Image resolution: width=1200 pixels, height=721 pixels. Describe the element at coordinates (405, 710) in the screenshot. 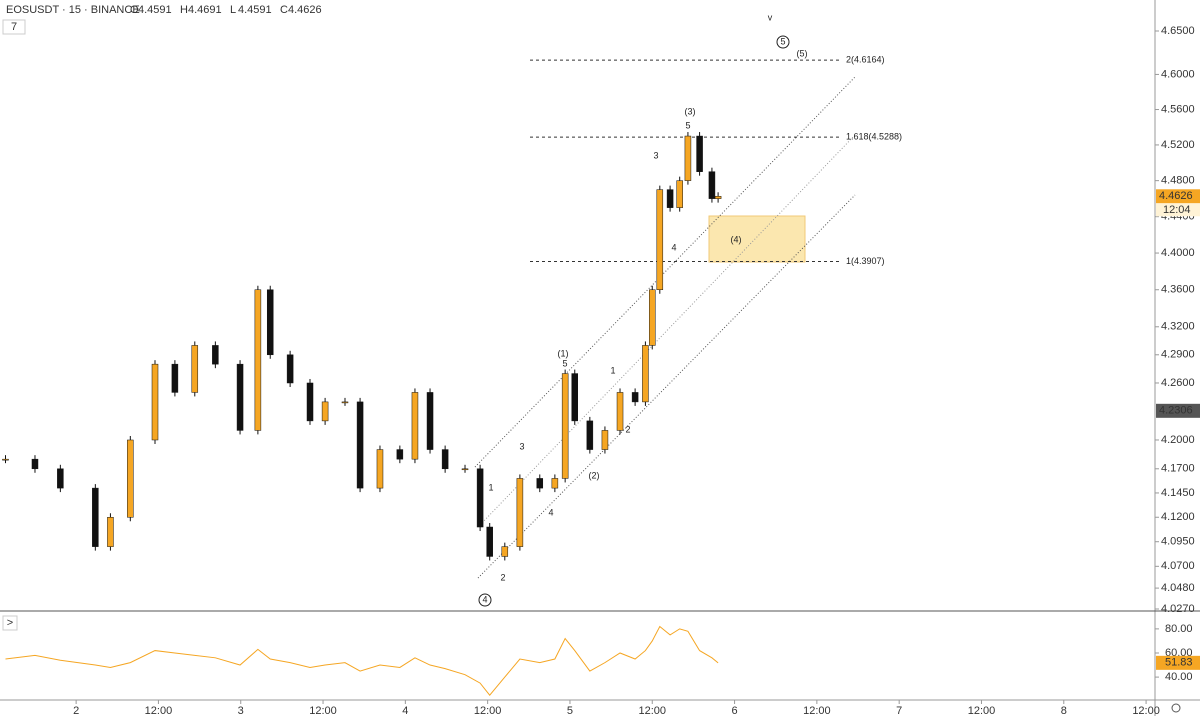

I see `x-tick-label: 4` at that location.